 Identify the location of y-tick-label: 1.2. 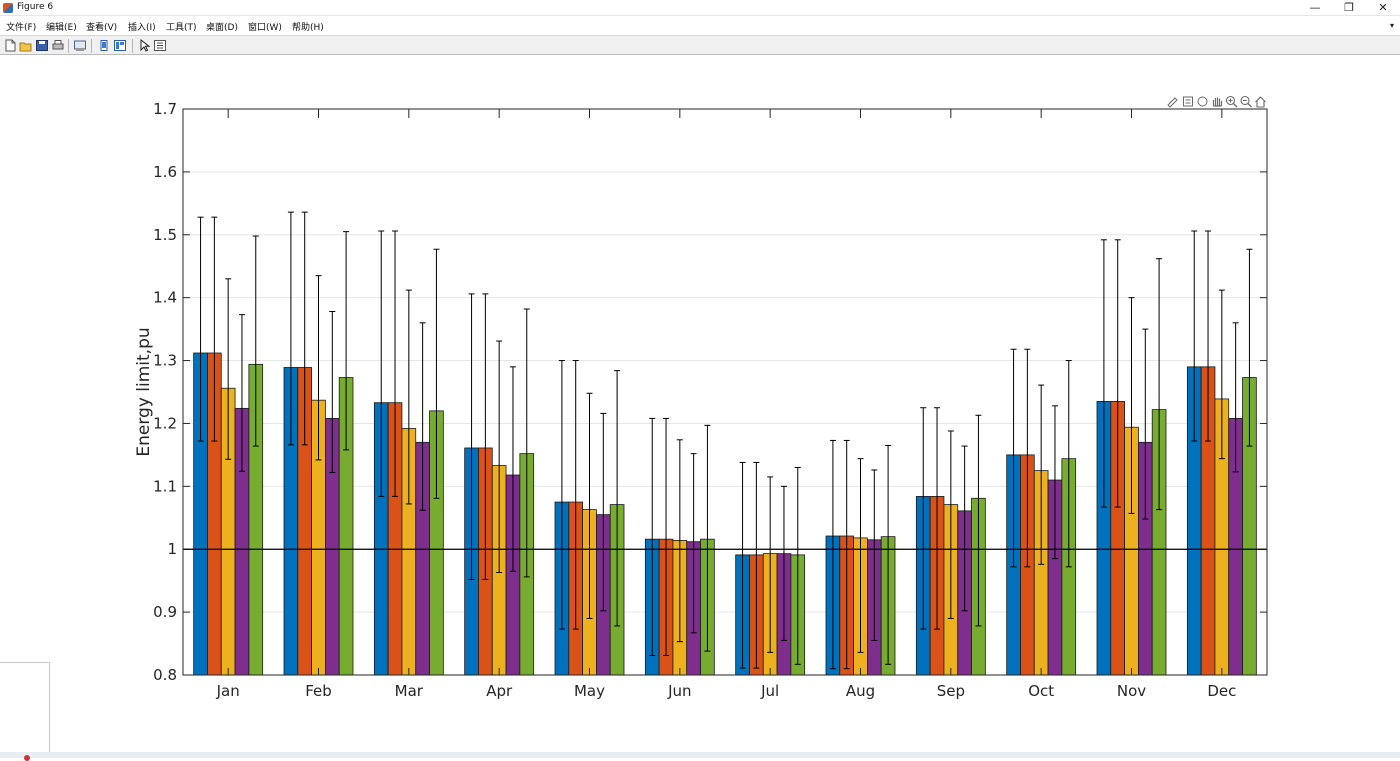
(165, 423).